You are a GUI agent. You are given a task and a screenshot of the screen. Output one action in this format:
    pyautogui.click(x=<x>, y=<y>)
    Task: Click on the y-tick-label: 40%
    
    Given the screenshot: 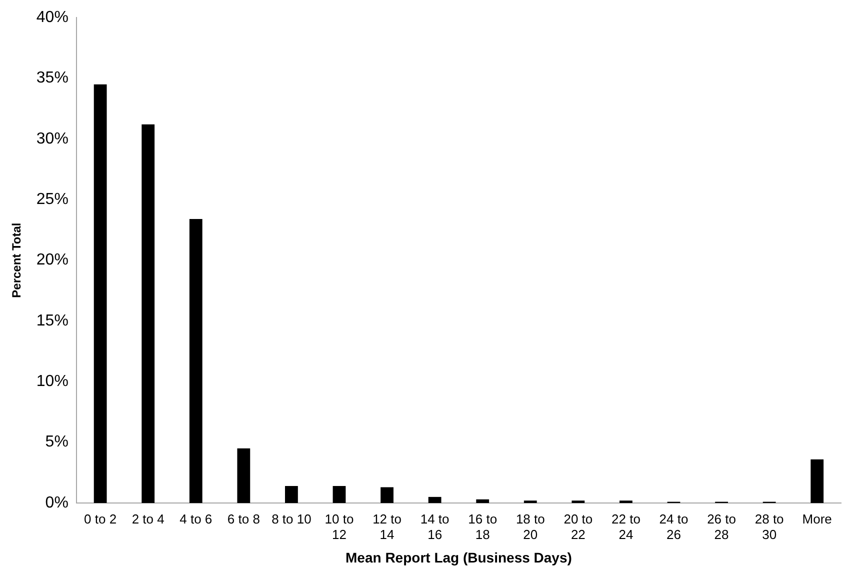 What is the action you would take?
    pyautogui.click(x=52, y=17)
    